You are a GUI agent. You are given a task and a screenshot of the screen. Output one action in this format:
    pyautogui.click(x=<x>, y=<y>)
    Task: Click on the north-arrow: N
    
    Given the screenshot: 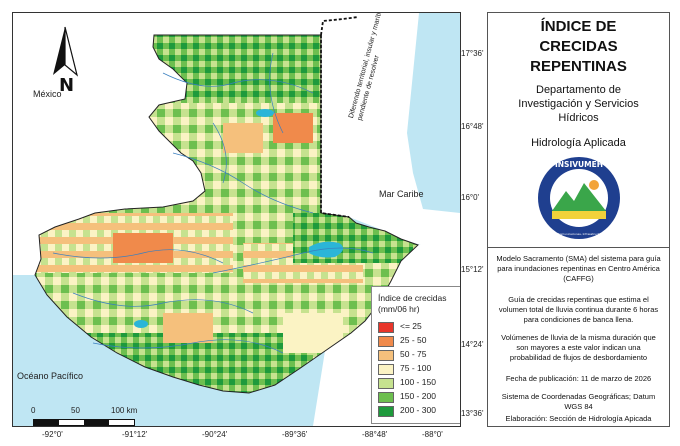 What is the action you would take?
    pyautogui.click(x=66, y=61)
    